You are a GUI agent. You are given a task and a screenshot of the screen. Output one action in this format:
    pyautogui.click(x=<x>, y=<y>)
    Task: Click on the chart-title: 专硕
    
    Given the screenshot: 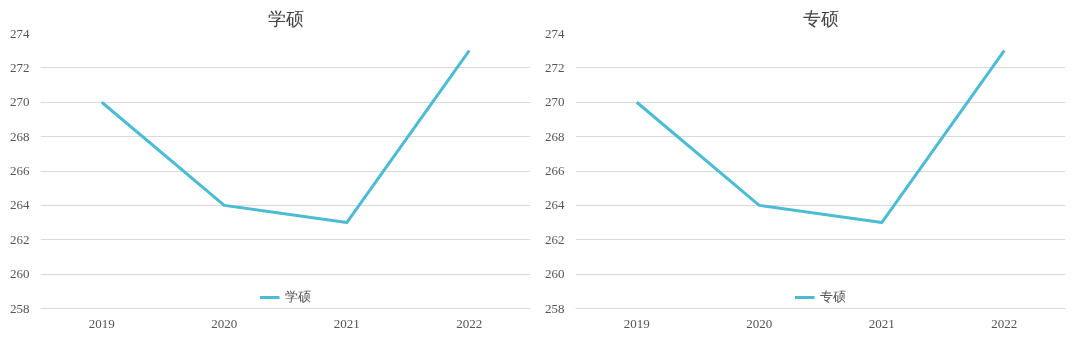 What is the action you would take?
    pyautogui.click(x=820, y=18)
    